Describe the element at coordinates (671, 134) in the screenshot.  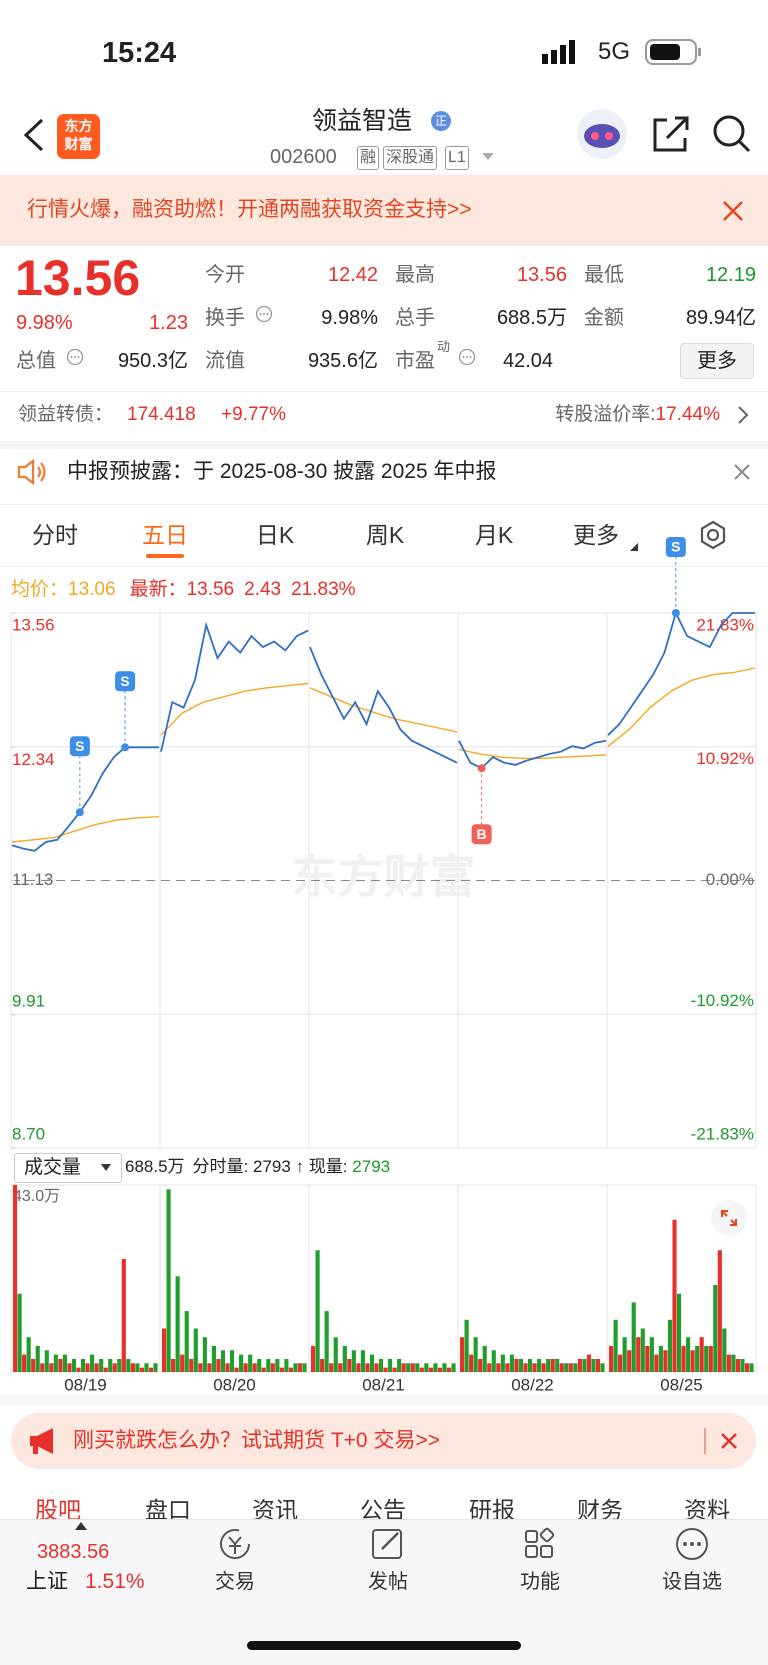
I see `share-button` at that location.